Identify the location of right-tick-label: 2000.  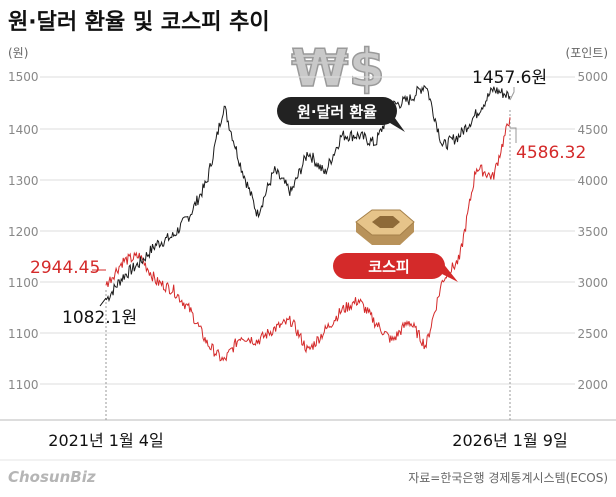
(592, 385).